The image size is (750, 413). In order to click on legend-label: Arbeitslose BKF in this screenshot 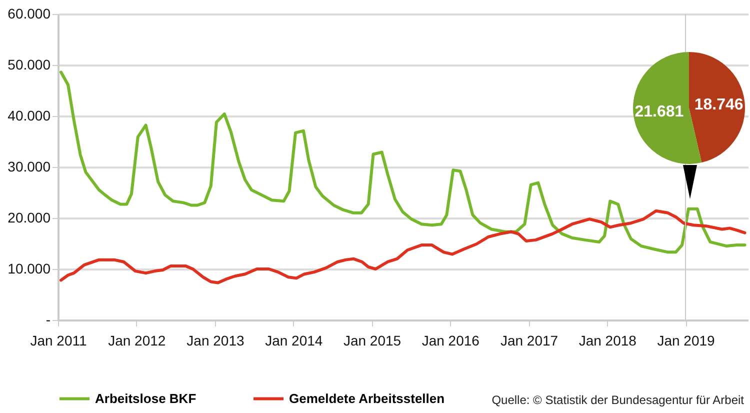, I will do `click(145, 398)`.